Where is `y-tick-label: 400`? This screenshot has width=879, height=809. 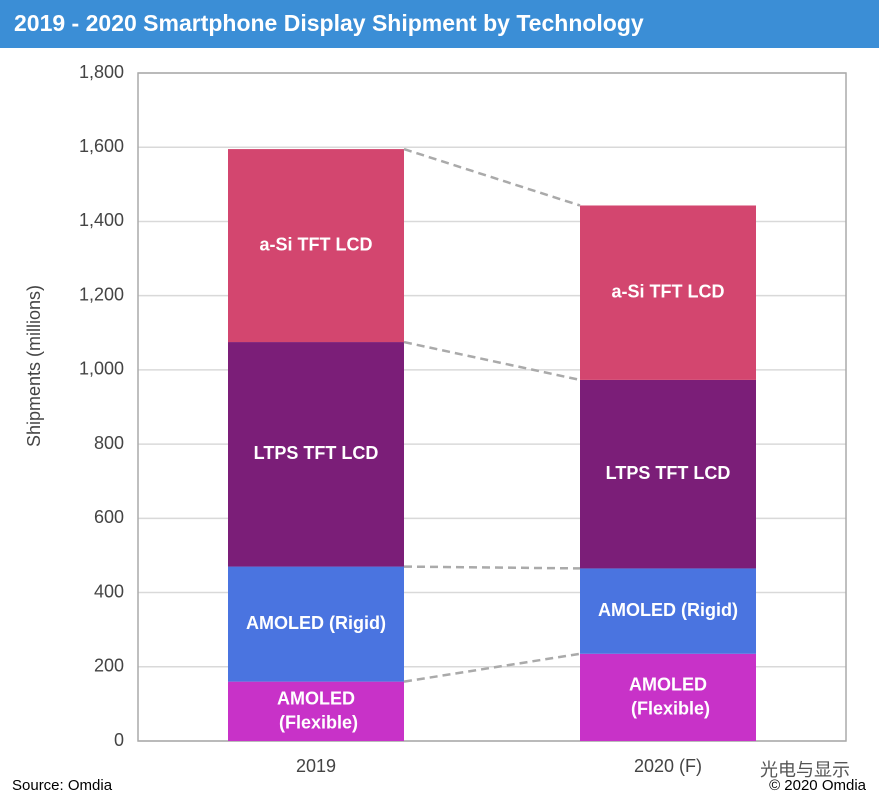
y-tick-label: 400 is located at coordinates (109, 591).